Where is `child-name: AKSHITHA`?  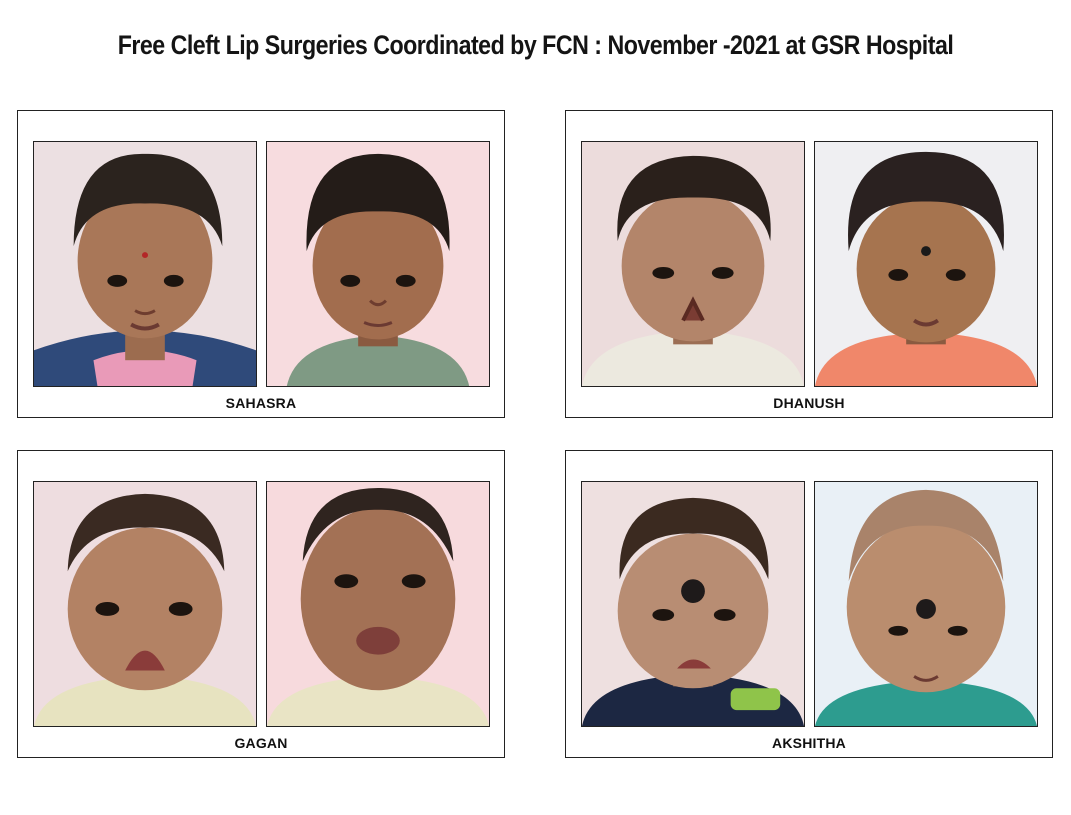 child-name: AKSHITHA is located at coordinates (809, 743).